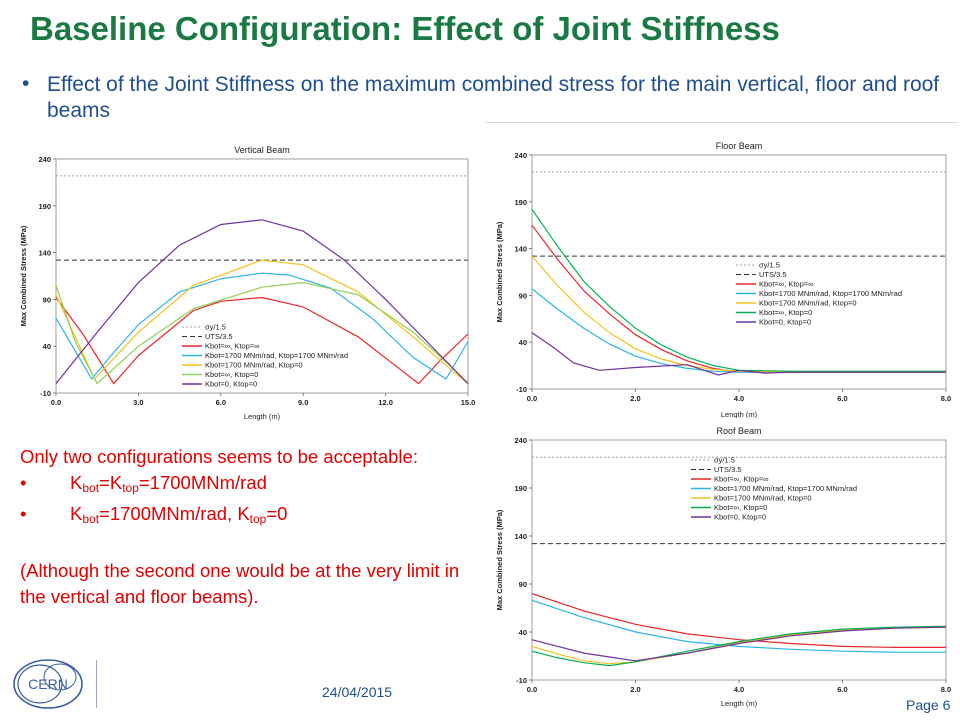 The height and width of the screenshot is (720, 960). What do you see at coordinates (277, 513) in the screenshot?
I see `note-text: =0` at bounding box center [277, 513].